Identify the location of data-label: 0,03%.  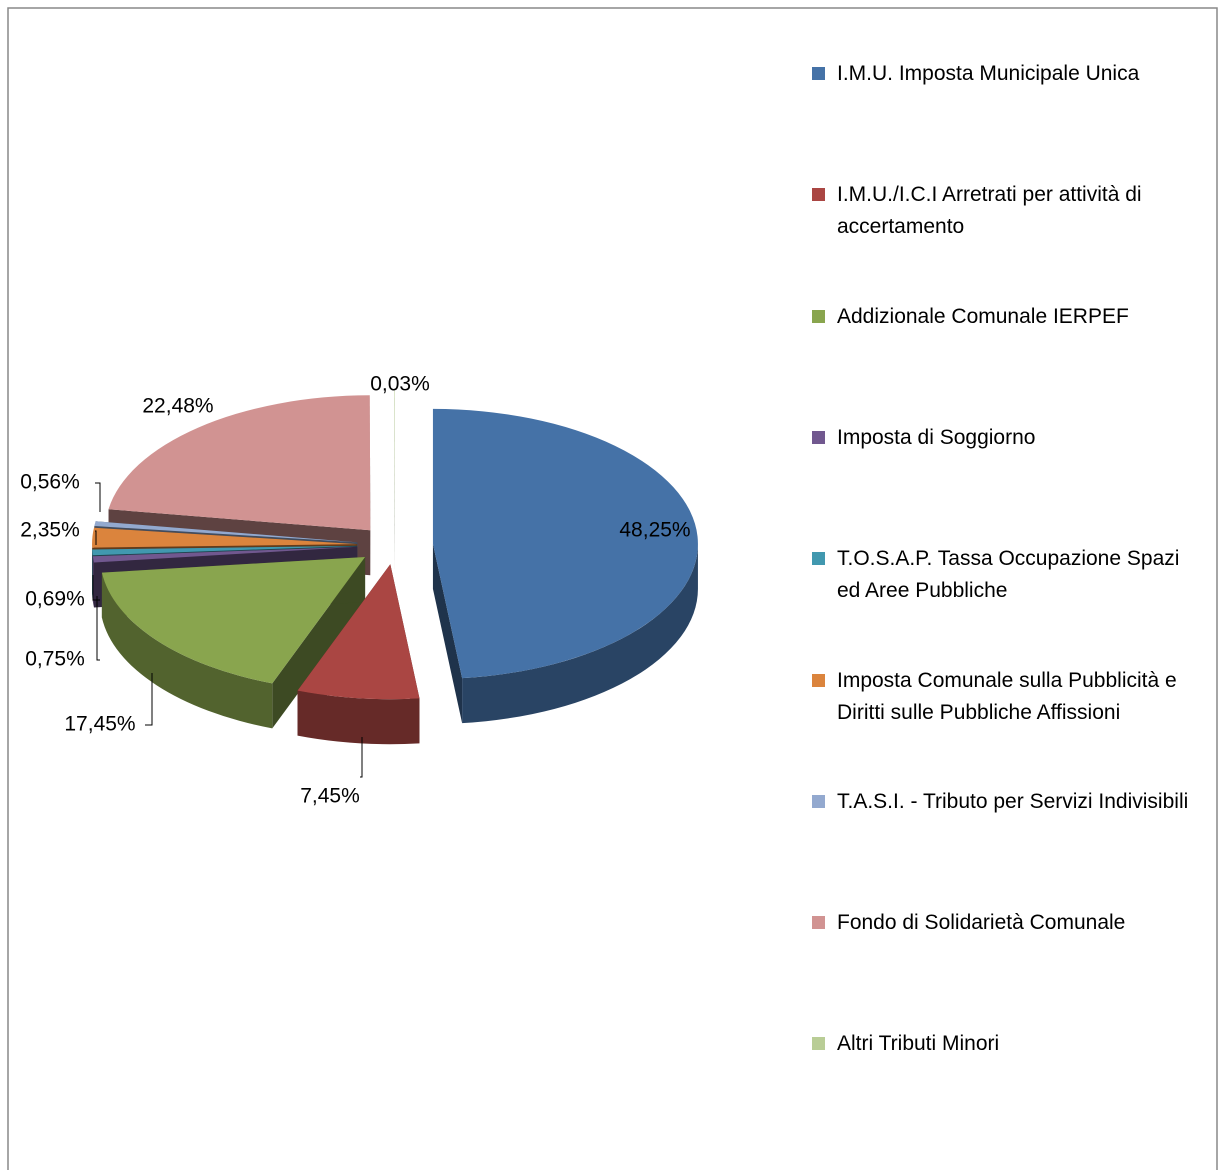
(400, 384).